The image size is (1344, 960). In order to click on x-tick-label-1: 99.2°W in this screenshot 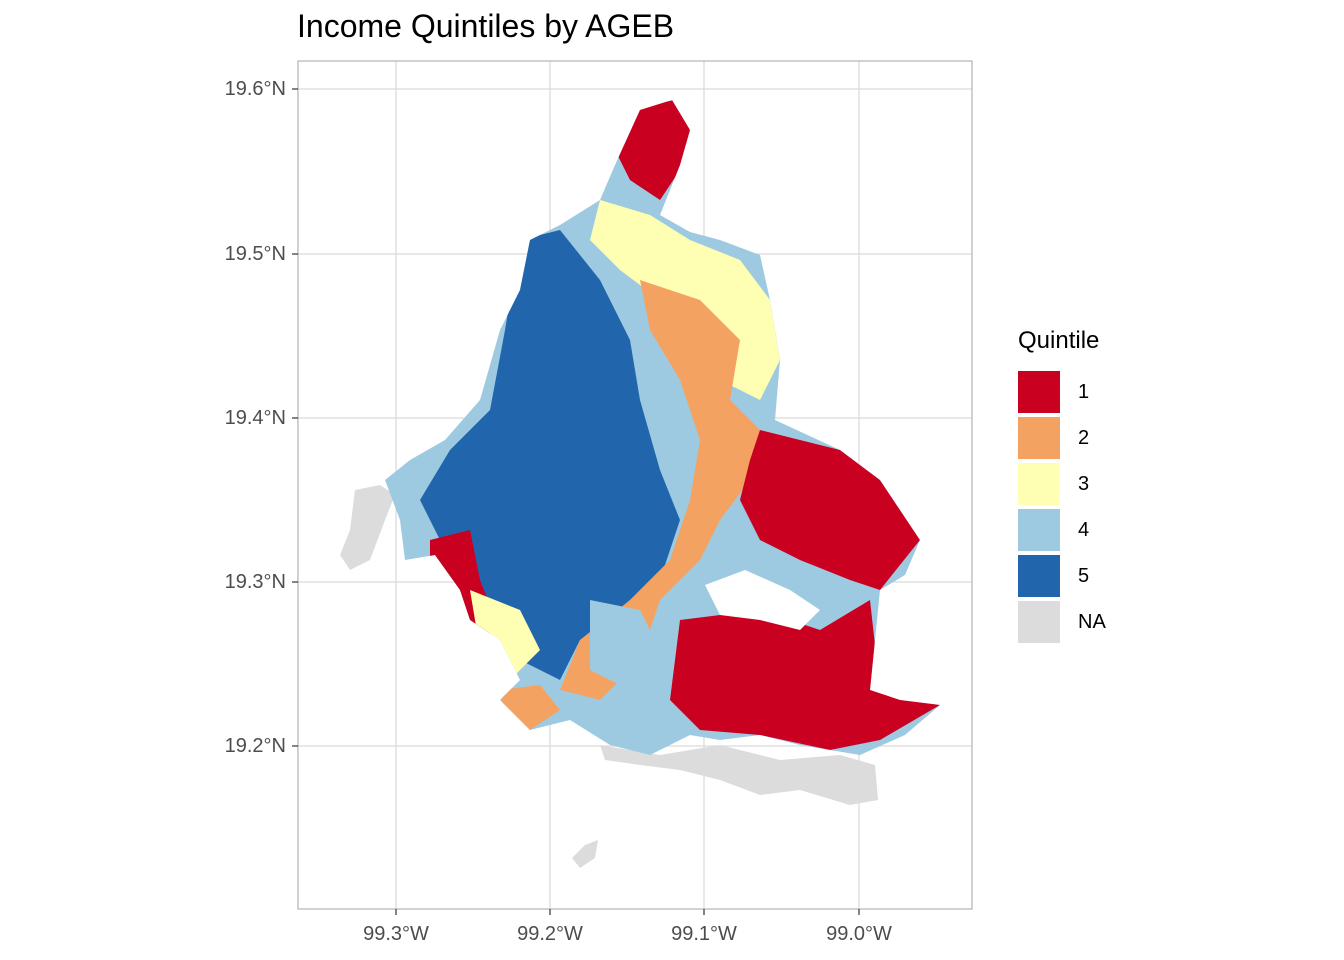, I will do `click(550, 934)`.